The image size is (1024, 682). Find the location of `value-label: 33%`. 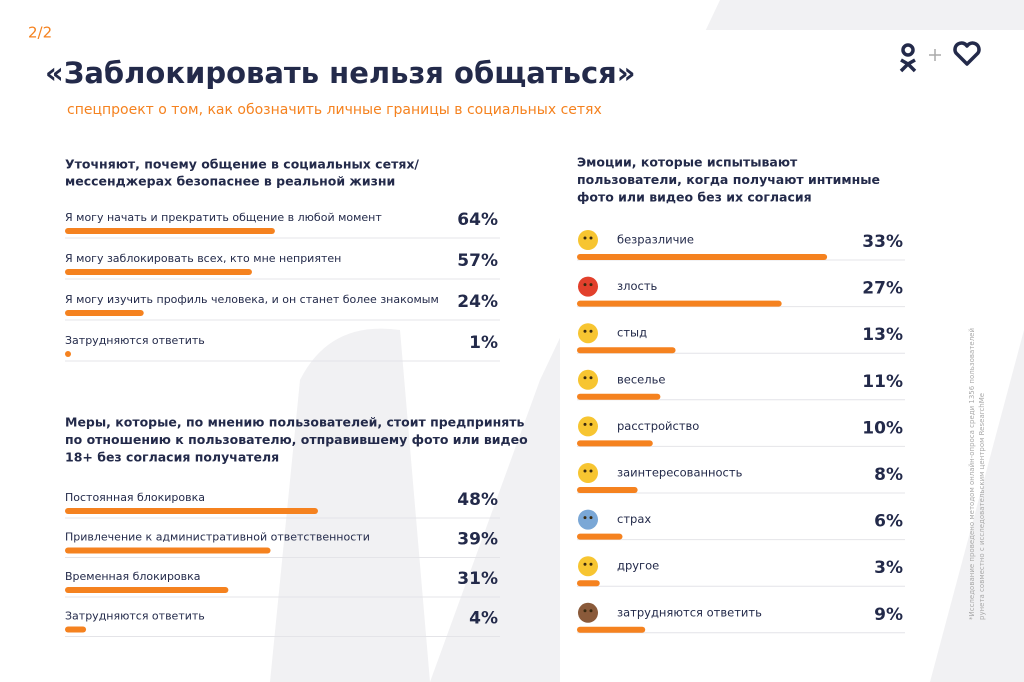

value-label: 33% is located at coordinates (882, 242).